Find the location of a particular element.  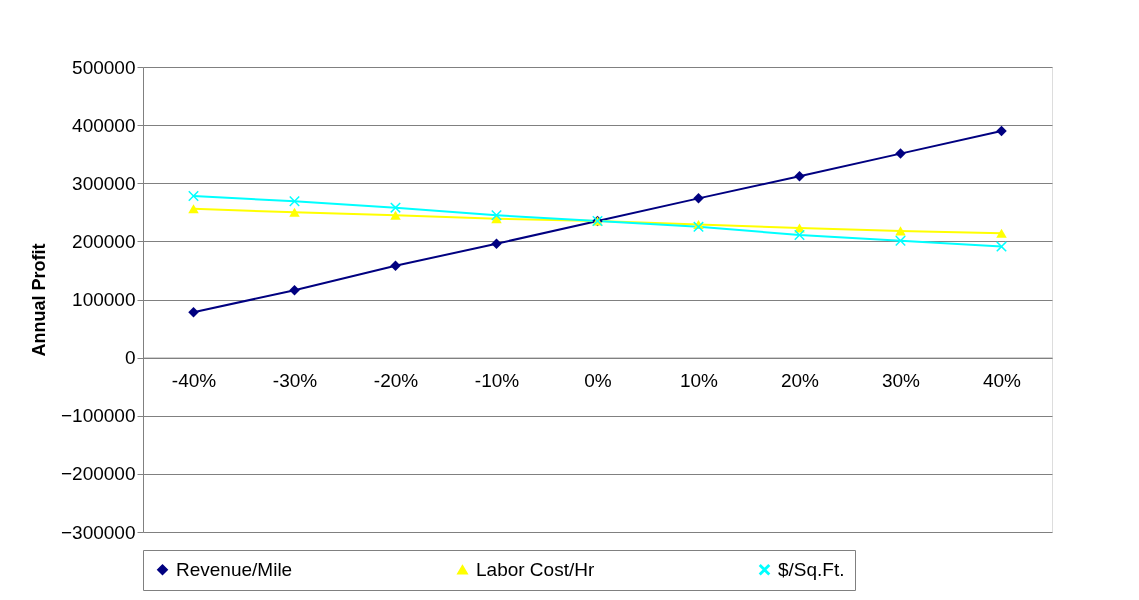

y-tick-label: 100000 is located at coordinates (104, 299).